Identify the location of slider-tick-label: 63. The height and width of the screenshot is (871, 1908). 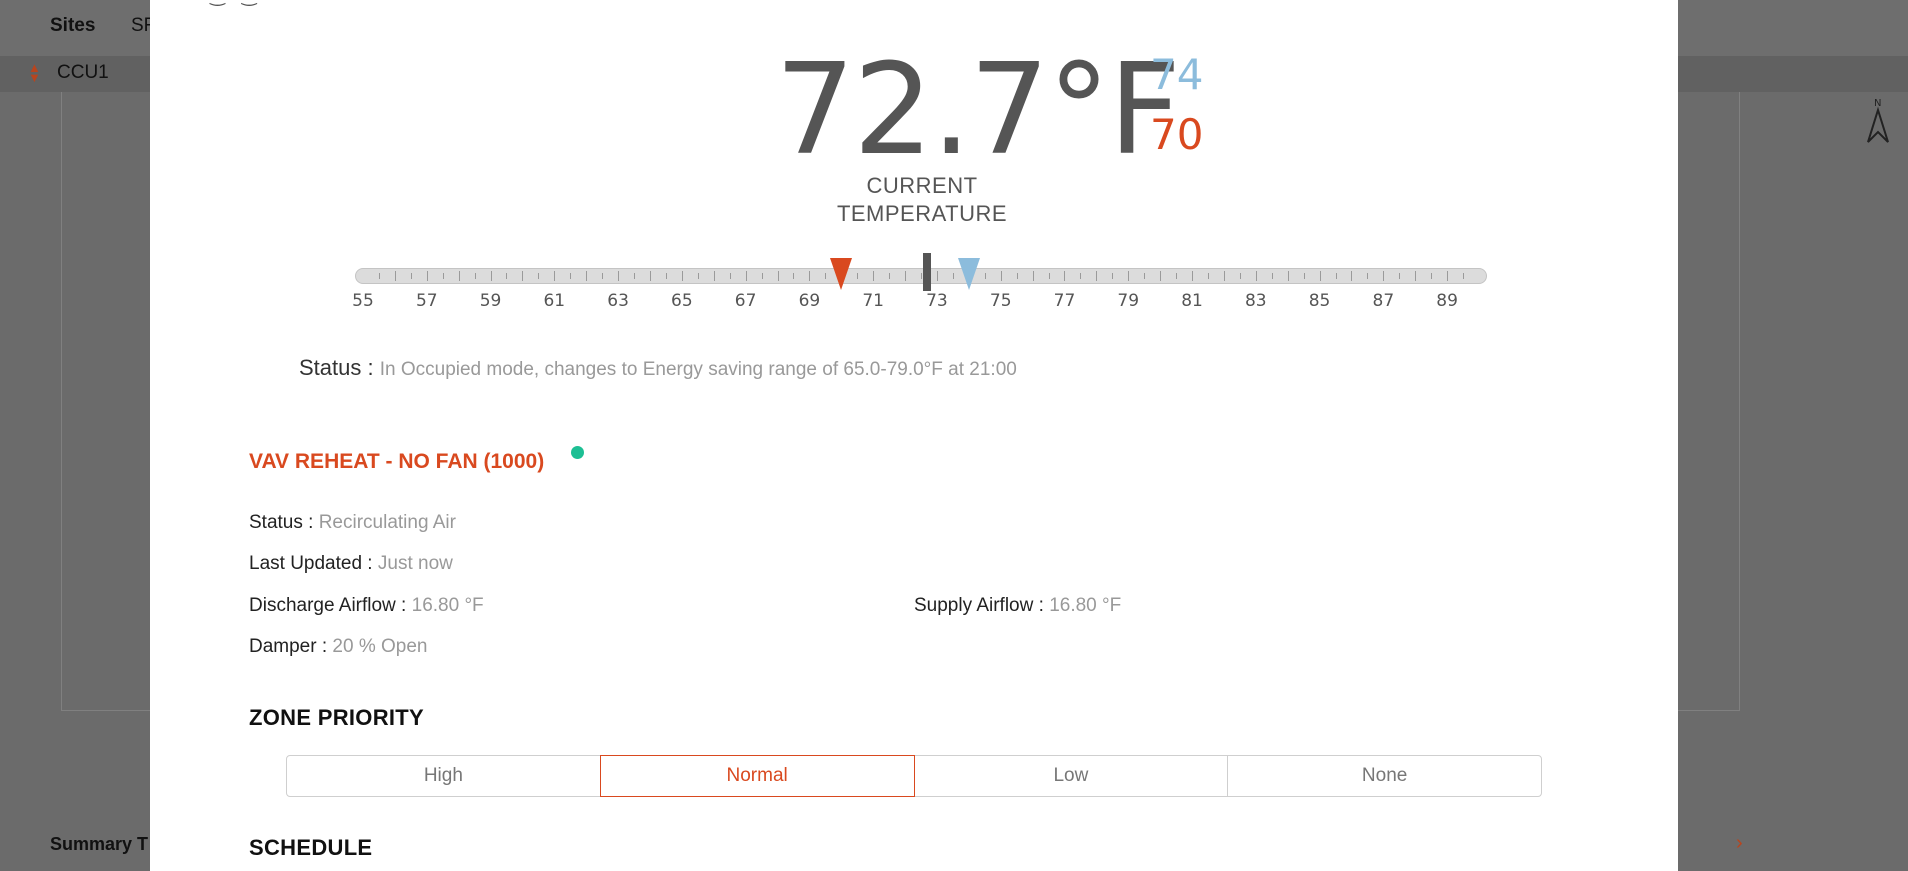
(618, 301).